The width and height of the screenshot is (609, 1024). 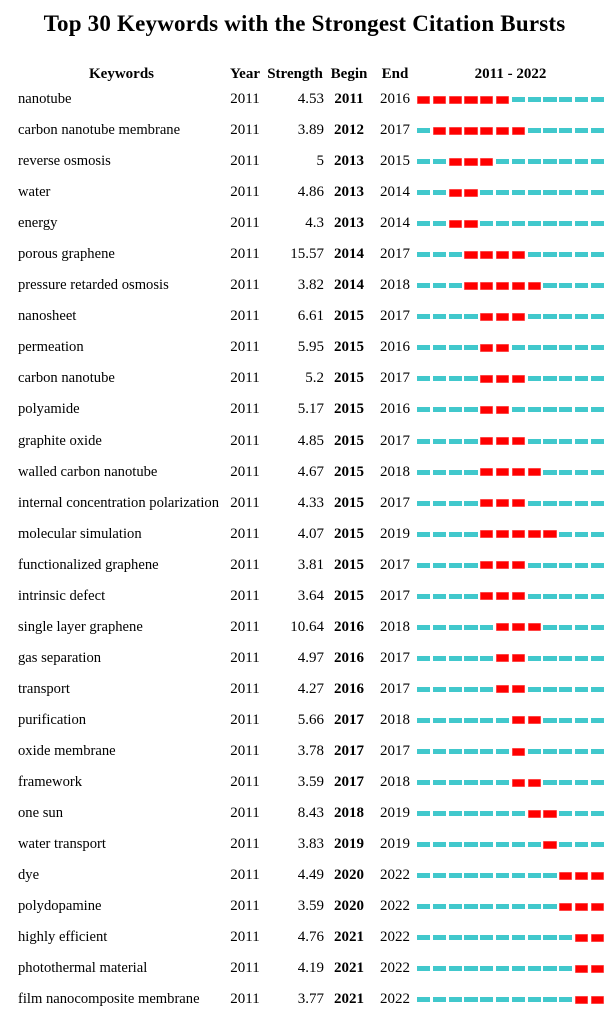 I want to click on strength-cell: 4.27, so click(x=310, y=688).